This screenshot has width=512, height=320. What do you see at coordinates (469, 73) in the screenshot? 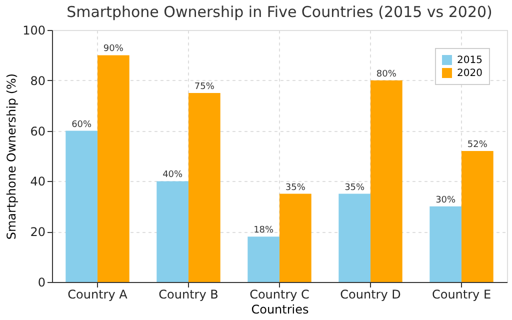
I see `legend-label: 2020` at bounding box center [469, 73].